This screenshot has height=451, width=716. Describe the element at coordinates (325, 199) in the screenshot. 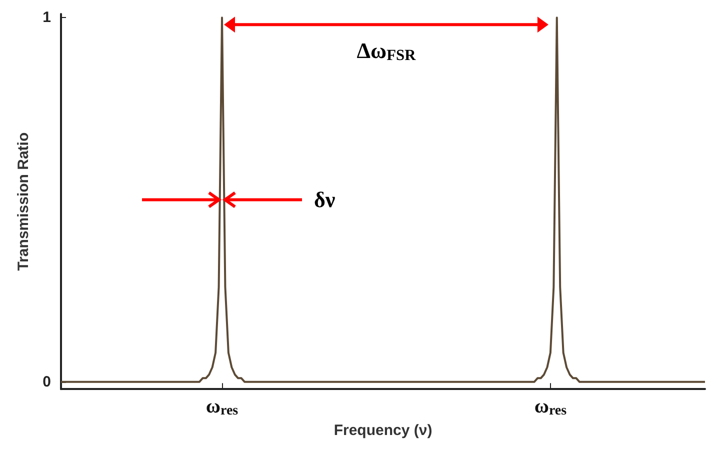

I see `annotation: δν` at that location.